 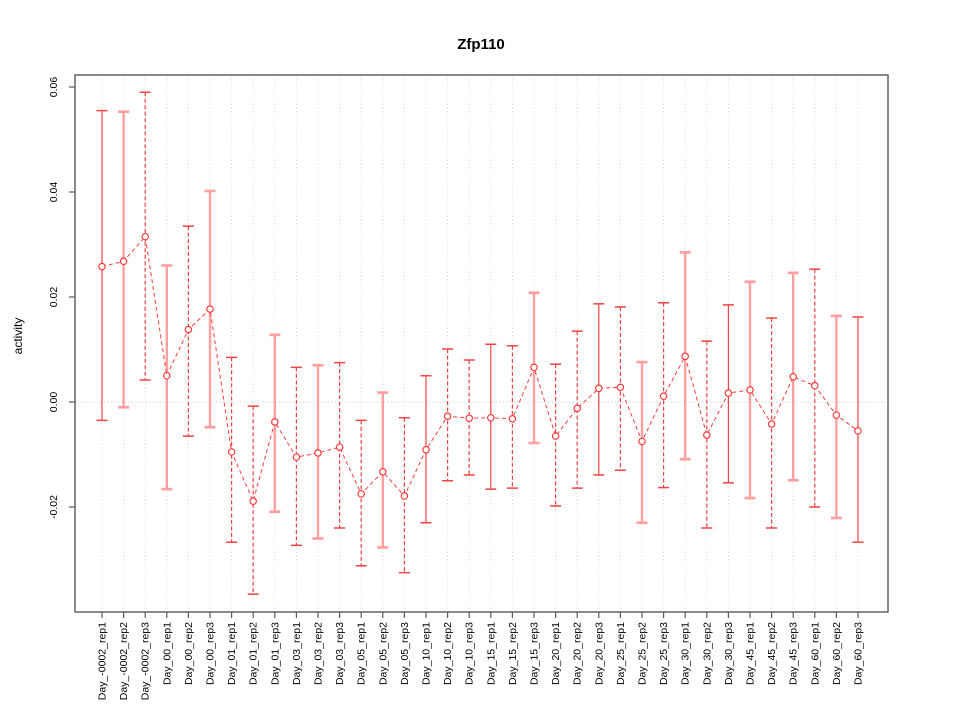 What do you see at coordinates (794, 653) in the screenshot?
I see `x-tick-label: Day_45_rep3` at bounding box center [794, 653].